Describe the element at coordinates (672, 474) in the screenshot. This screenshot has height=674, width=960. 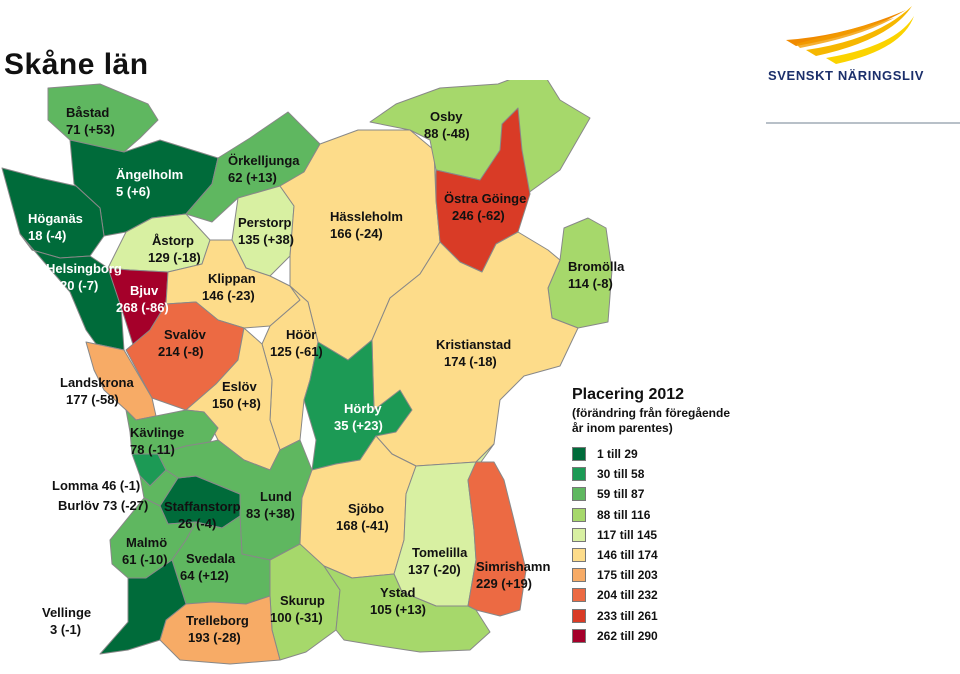
I see `legend-item: 30 till 58` at that location.